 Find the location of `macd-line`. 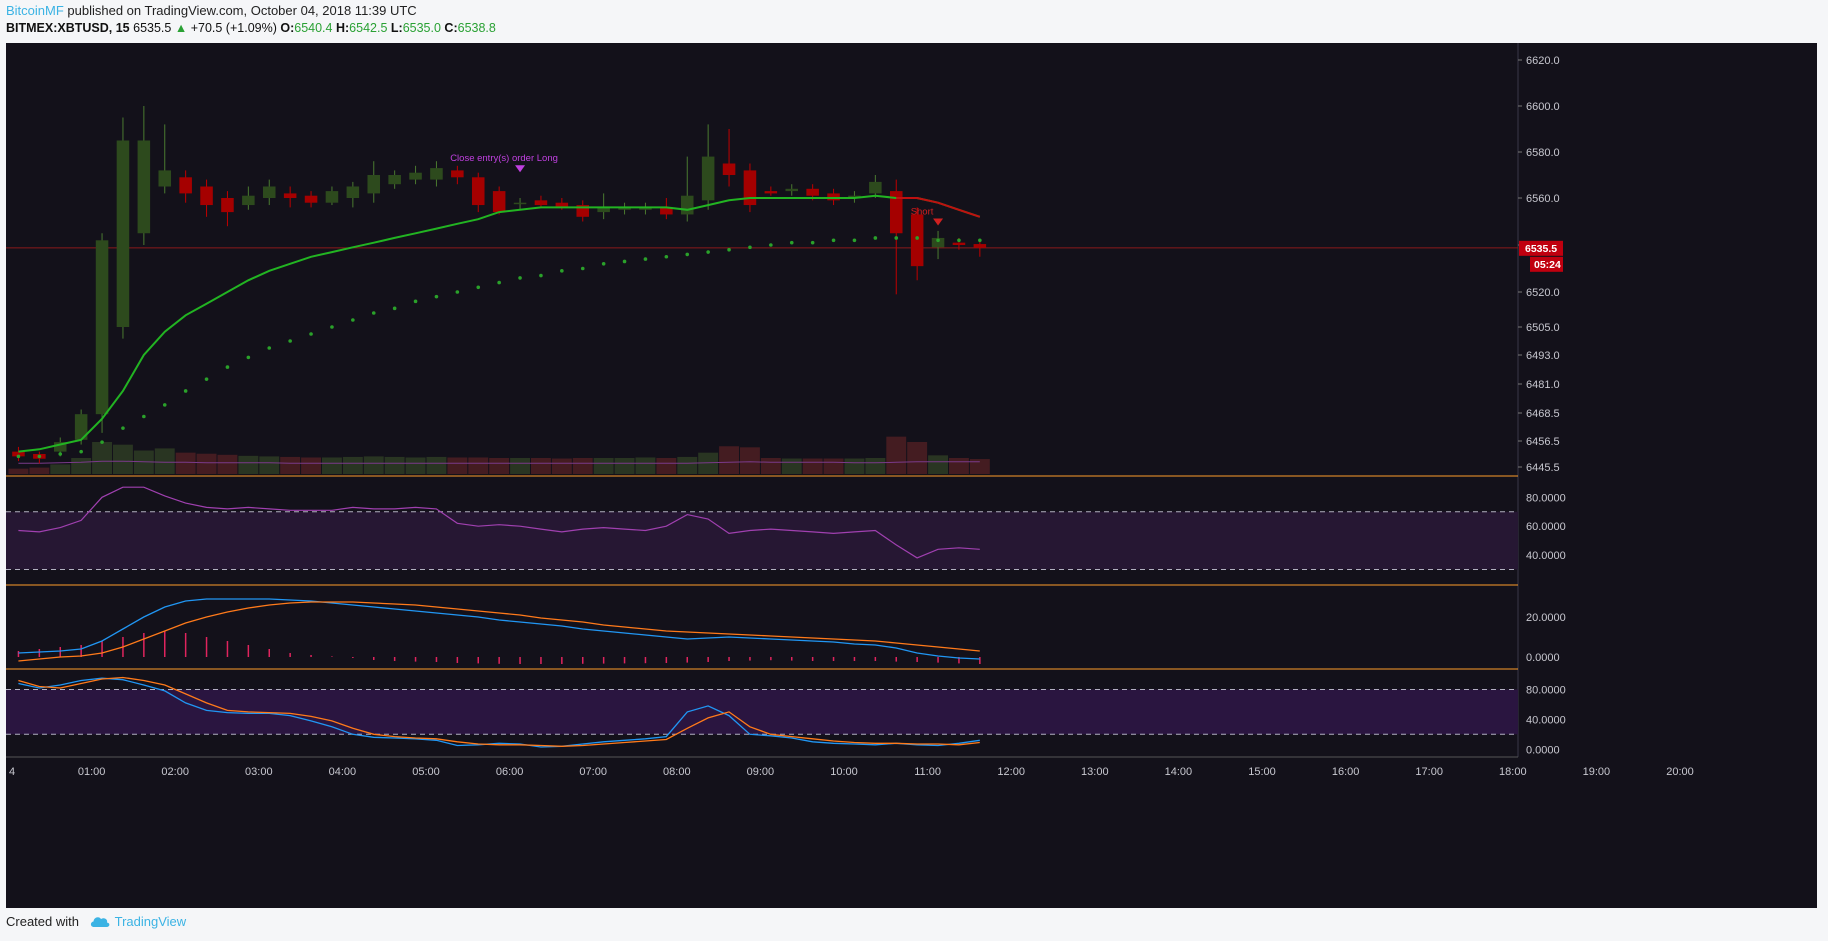

macd-line is located at coordinates (499, 629).